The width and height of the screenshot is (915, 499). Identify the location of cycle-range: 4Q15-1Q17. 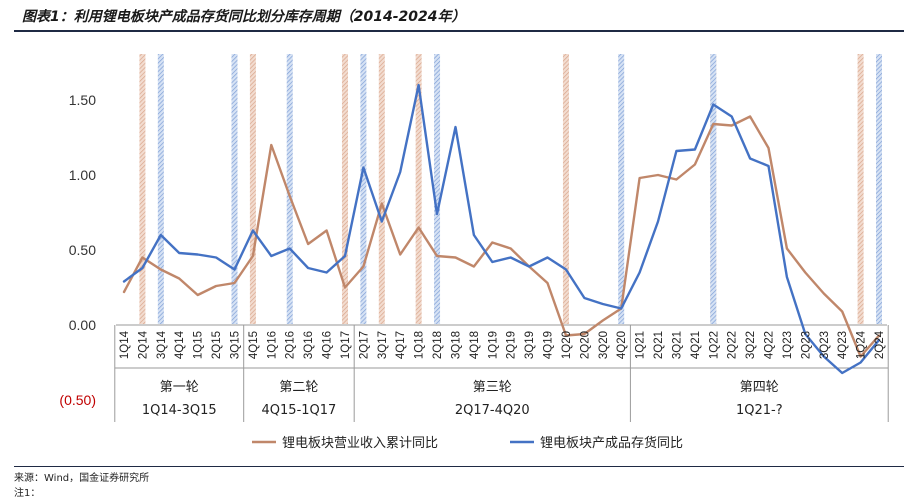
(299, 410).